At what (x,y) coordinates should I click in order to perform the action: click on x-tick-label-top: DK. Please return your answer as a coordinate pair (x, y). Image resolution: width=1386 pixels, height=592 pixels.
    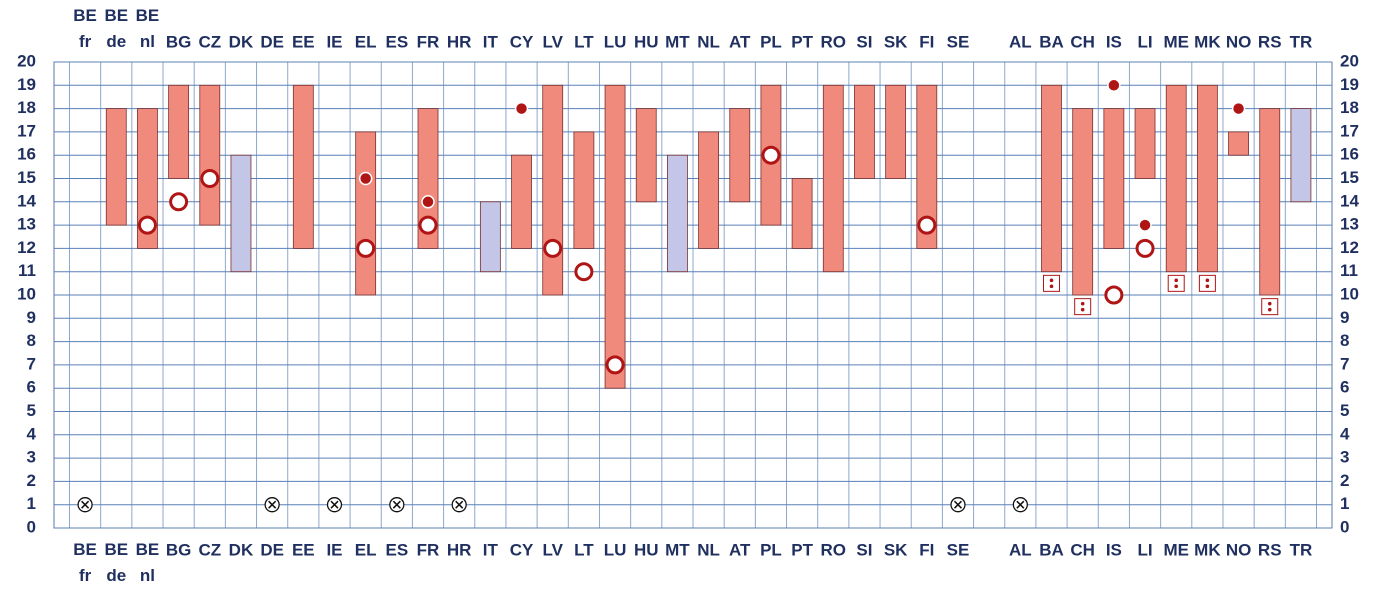
    Looking at the image, I should click on (241, 41).